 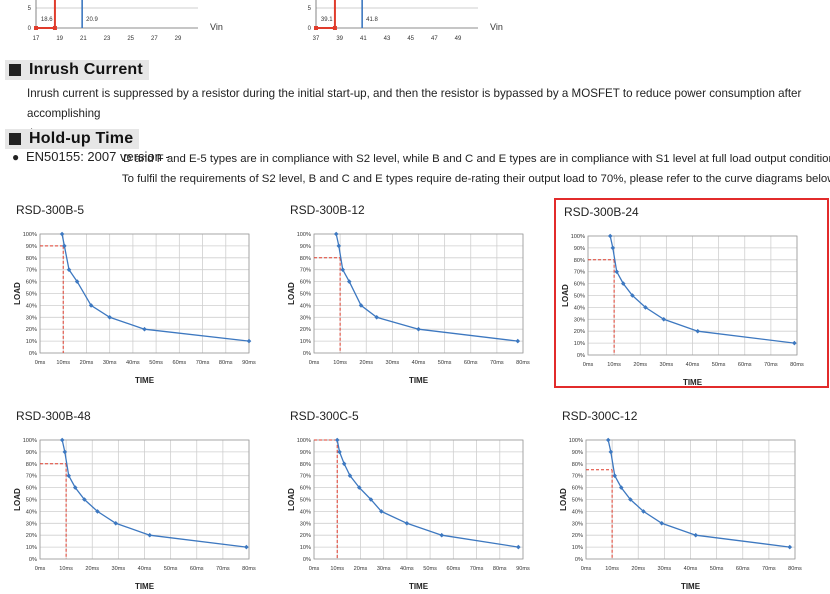 I want to click on y-tick-label: 30%, so click(x=31, y=524).